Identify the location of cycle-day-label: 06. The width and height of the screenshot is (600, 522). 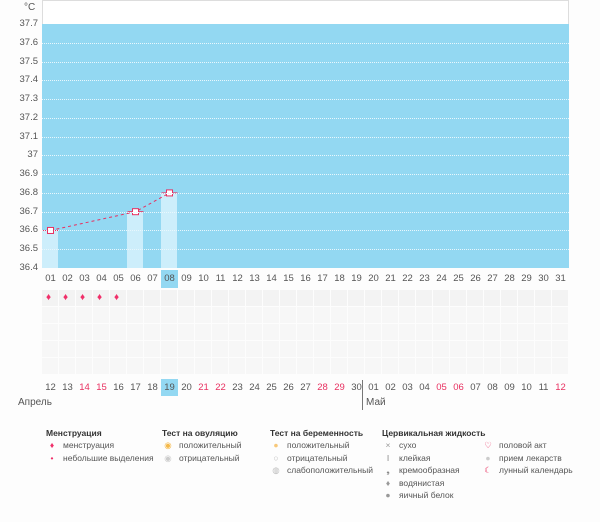
(135, 278).